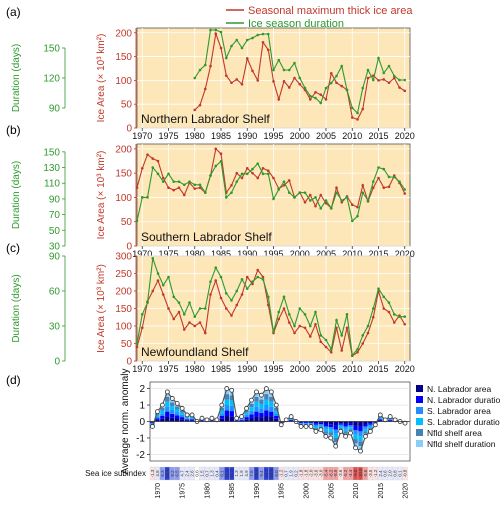 This screenshot has height=515, width=500. What do you see at coordinates (55, 257) in the screenshot?
I see `duration-tick-label: 90` at bounding box center [55, 257].